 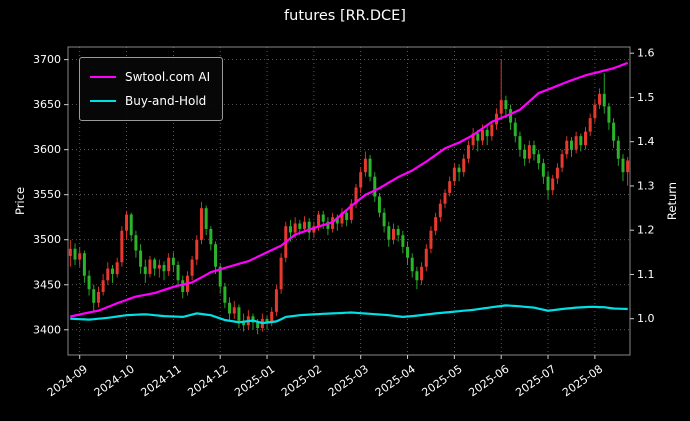 What do you see at coordinates (103, 101) in the screenshot?
I see `legend-swatch-bh` at bounding box center [103, 101].